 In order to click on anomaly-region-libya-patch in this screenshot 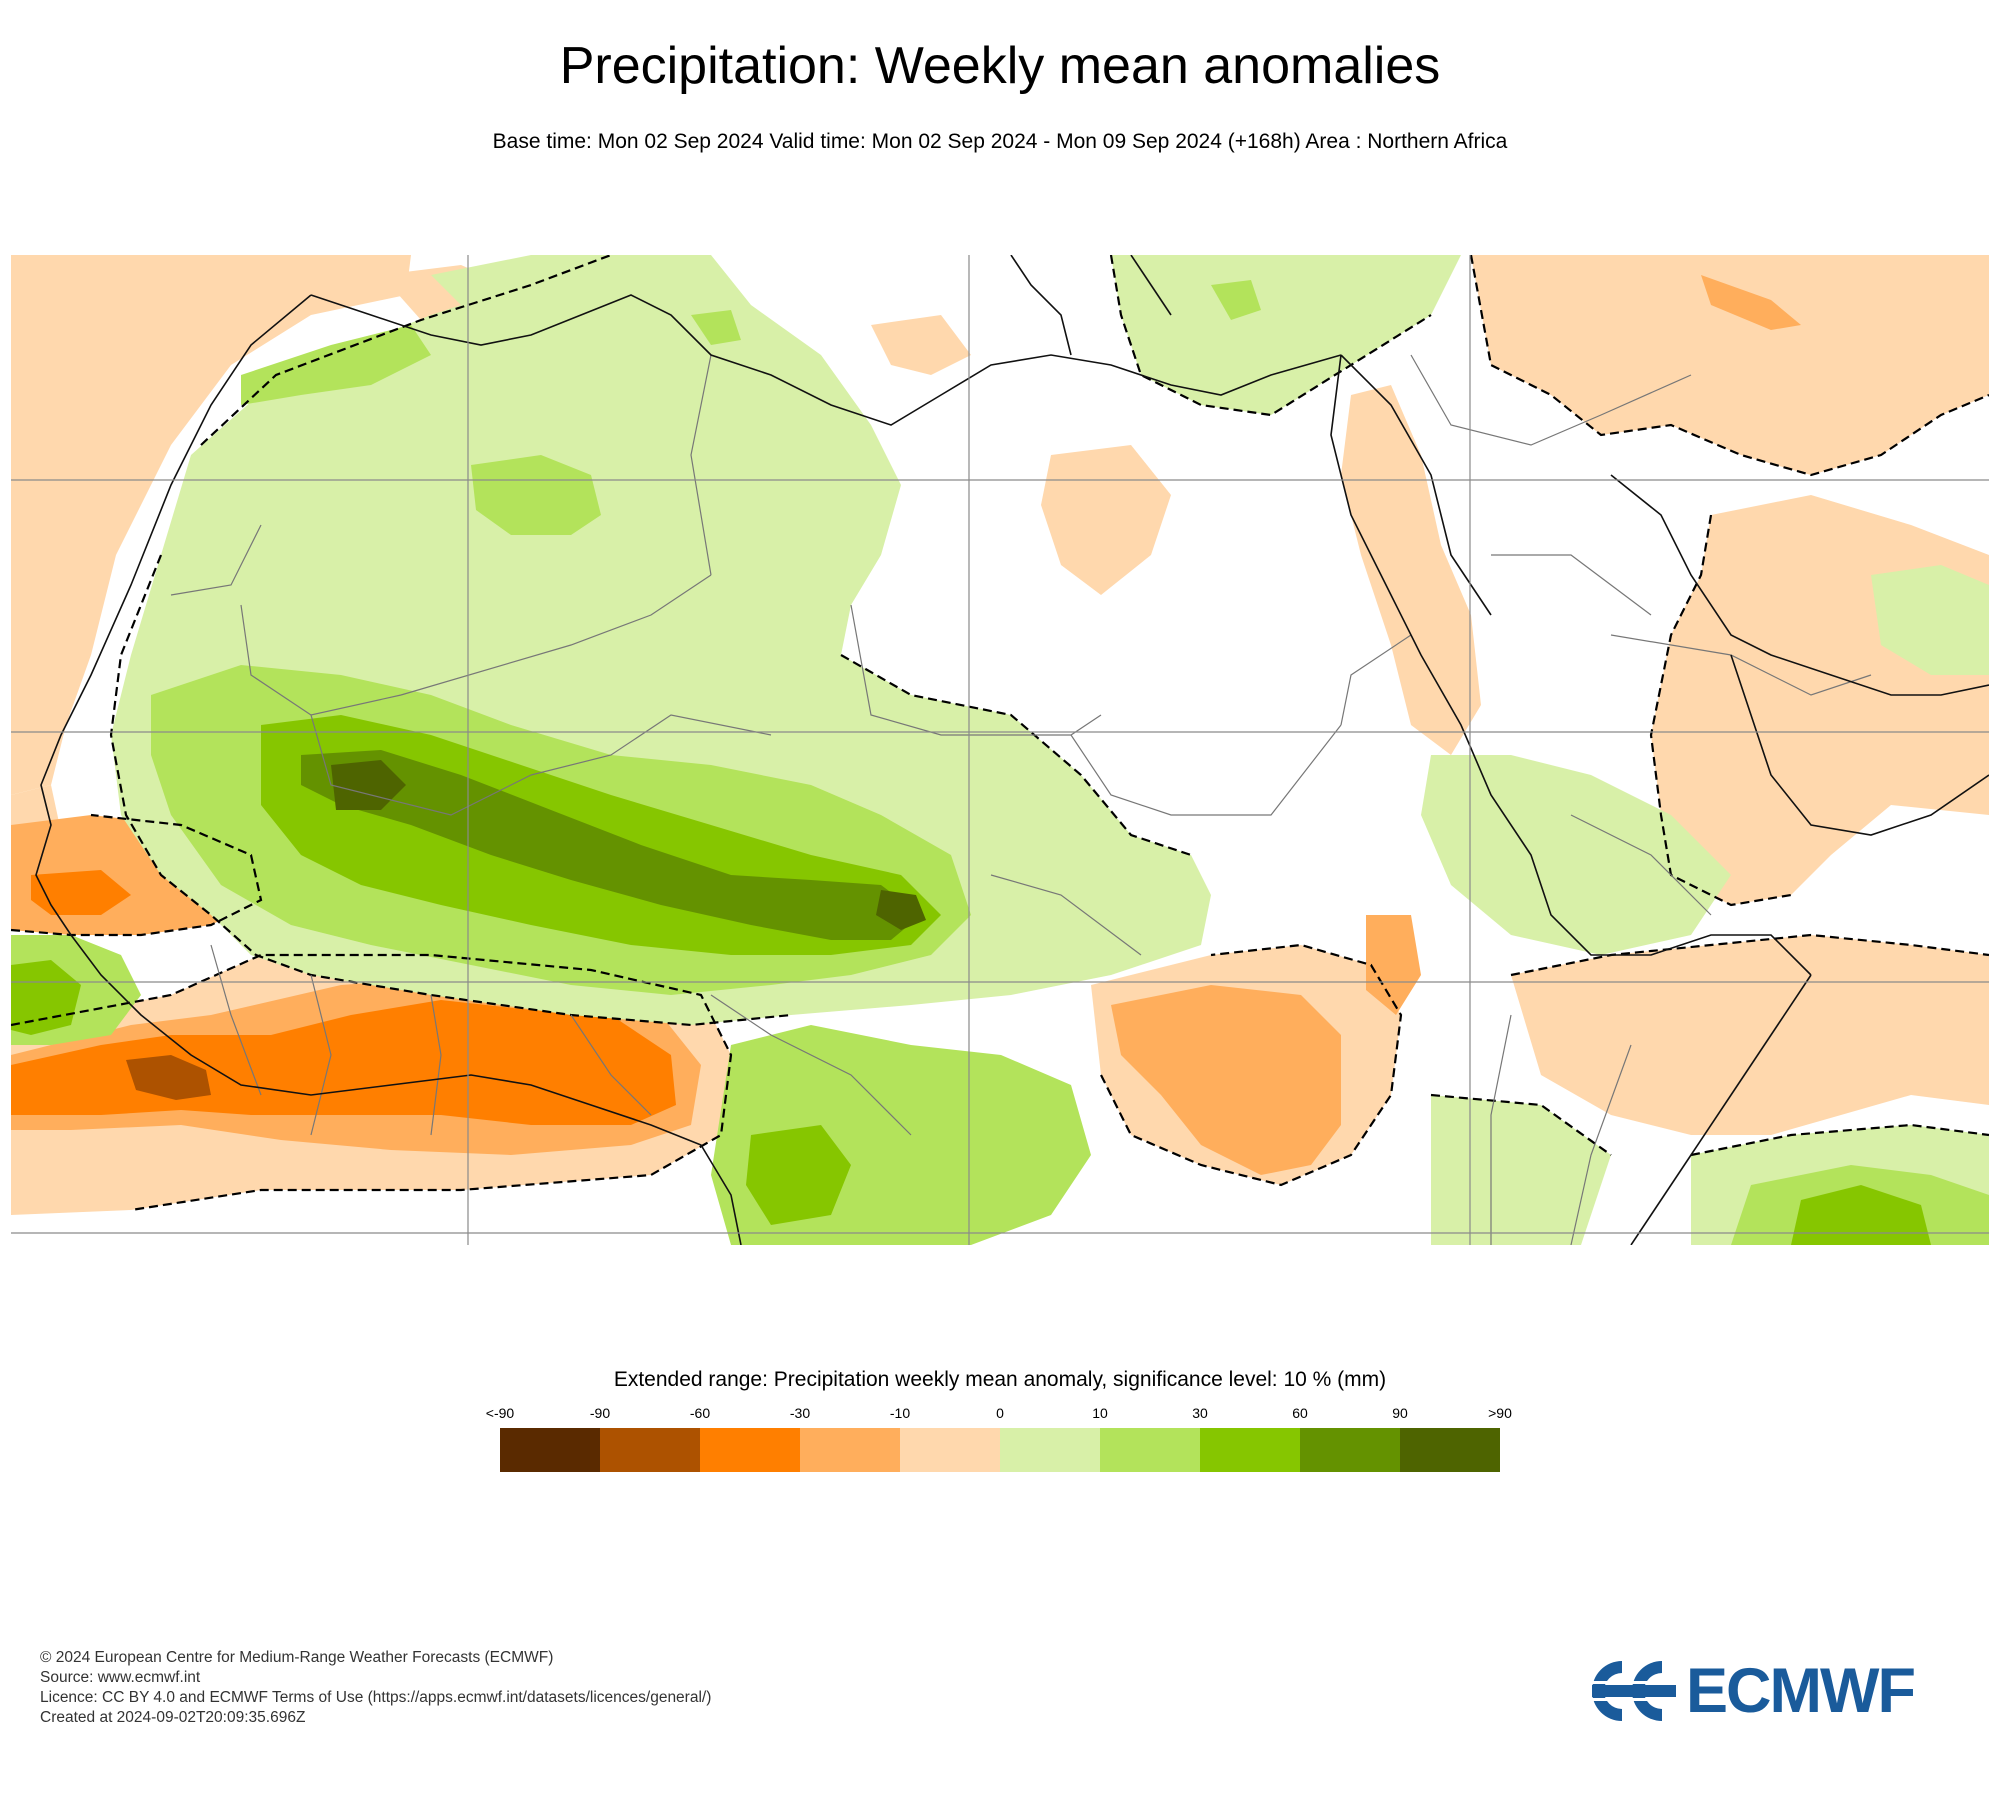, I will do `click(716, 327)`.